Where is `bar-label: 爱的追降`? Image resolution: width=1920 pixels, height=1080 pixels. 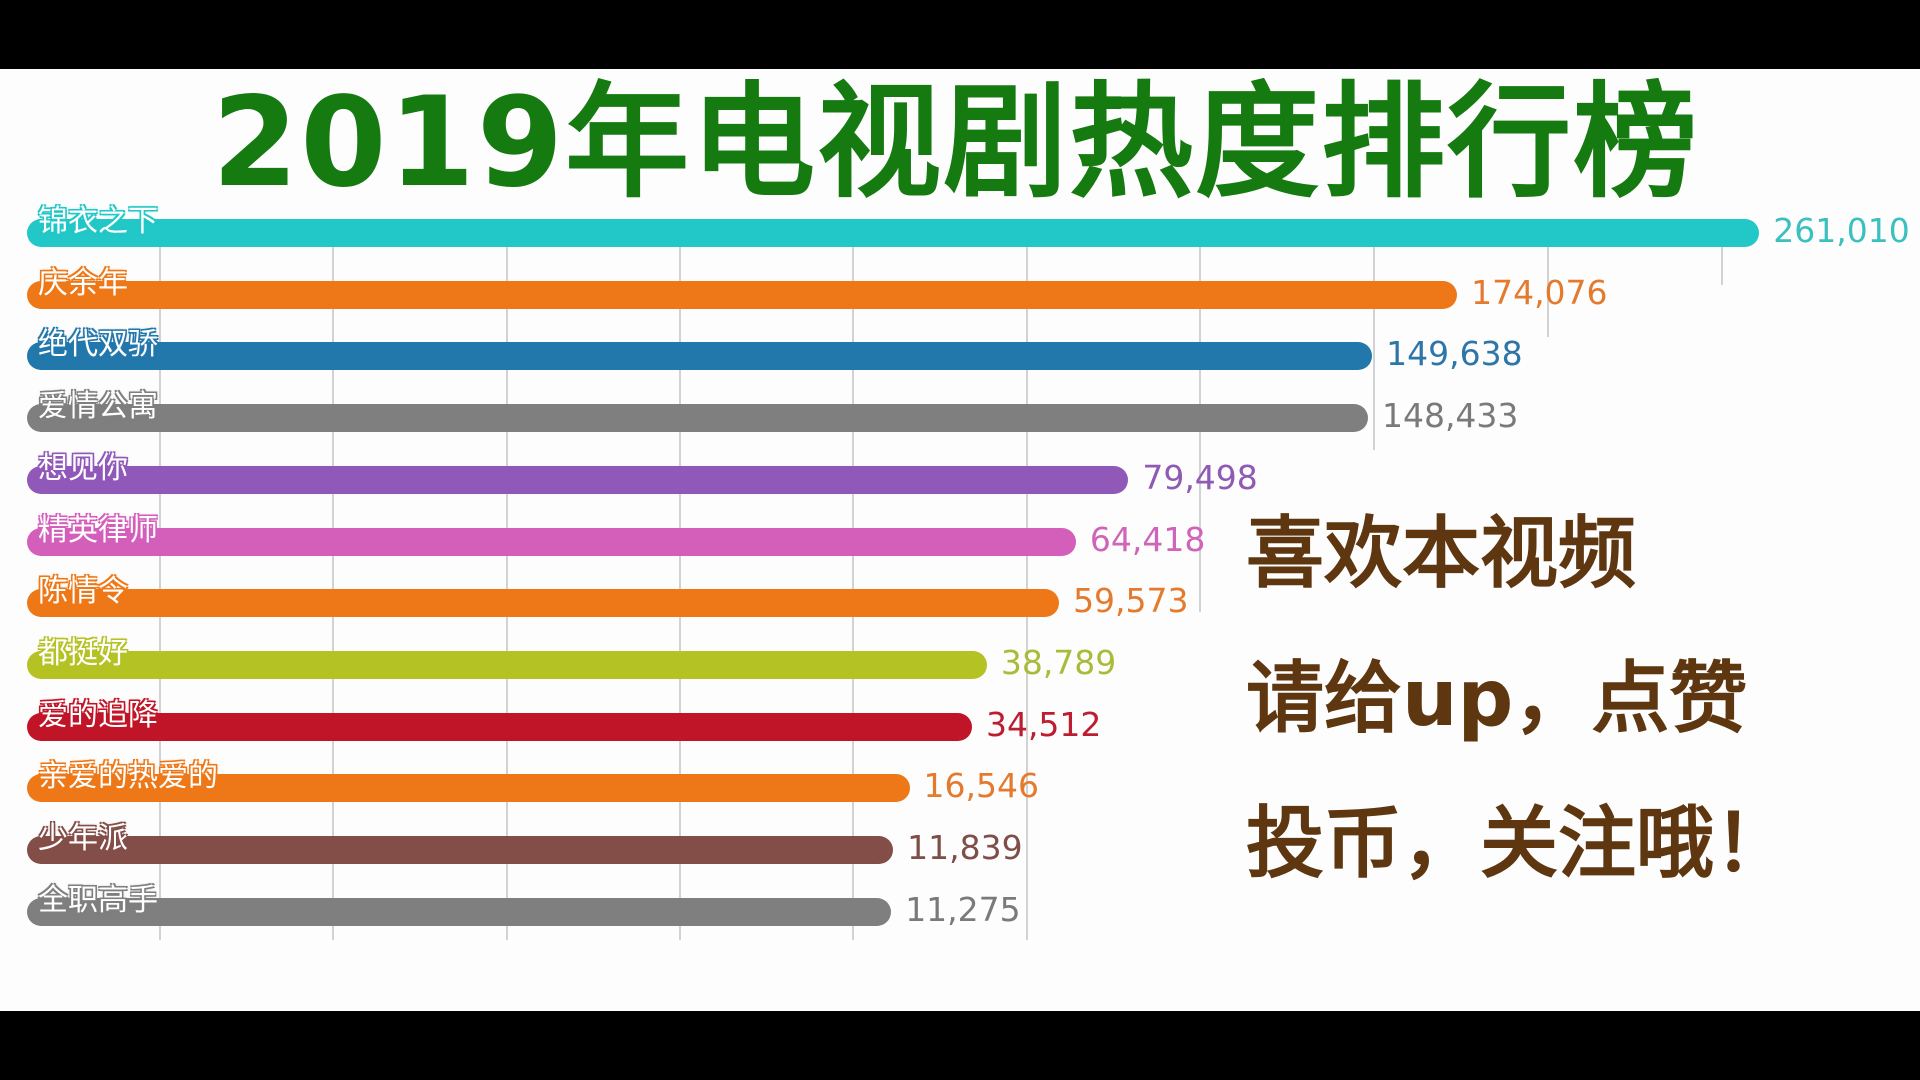
bar-label: 爱的追降 is located at coordinates (98, 715).